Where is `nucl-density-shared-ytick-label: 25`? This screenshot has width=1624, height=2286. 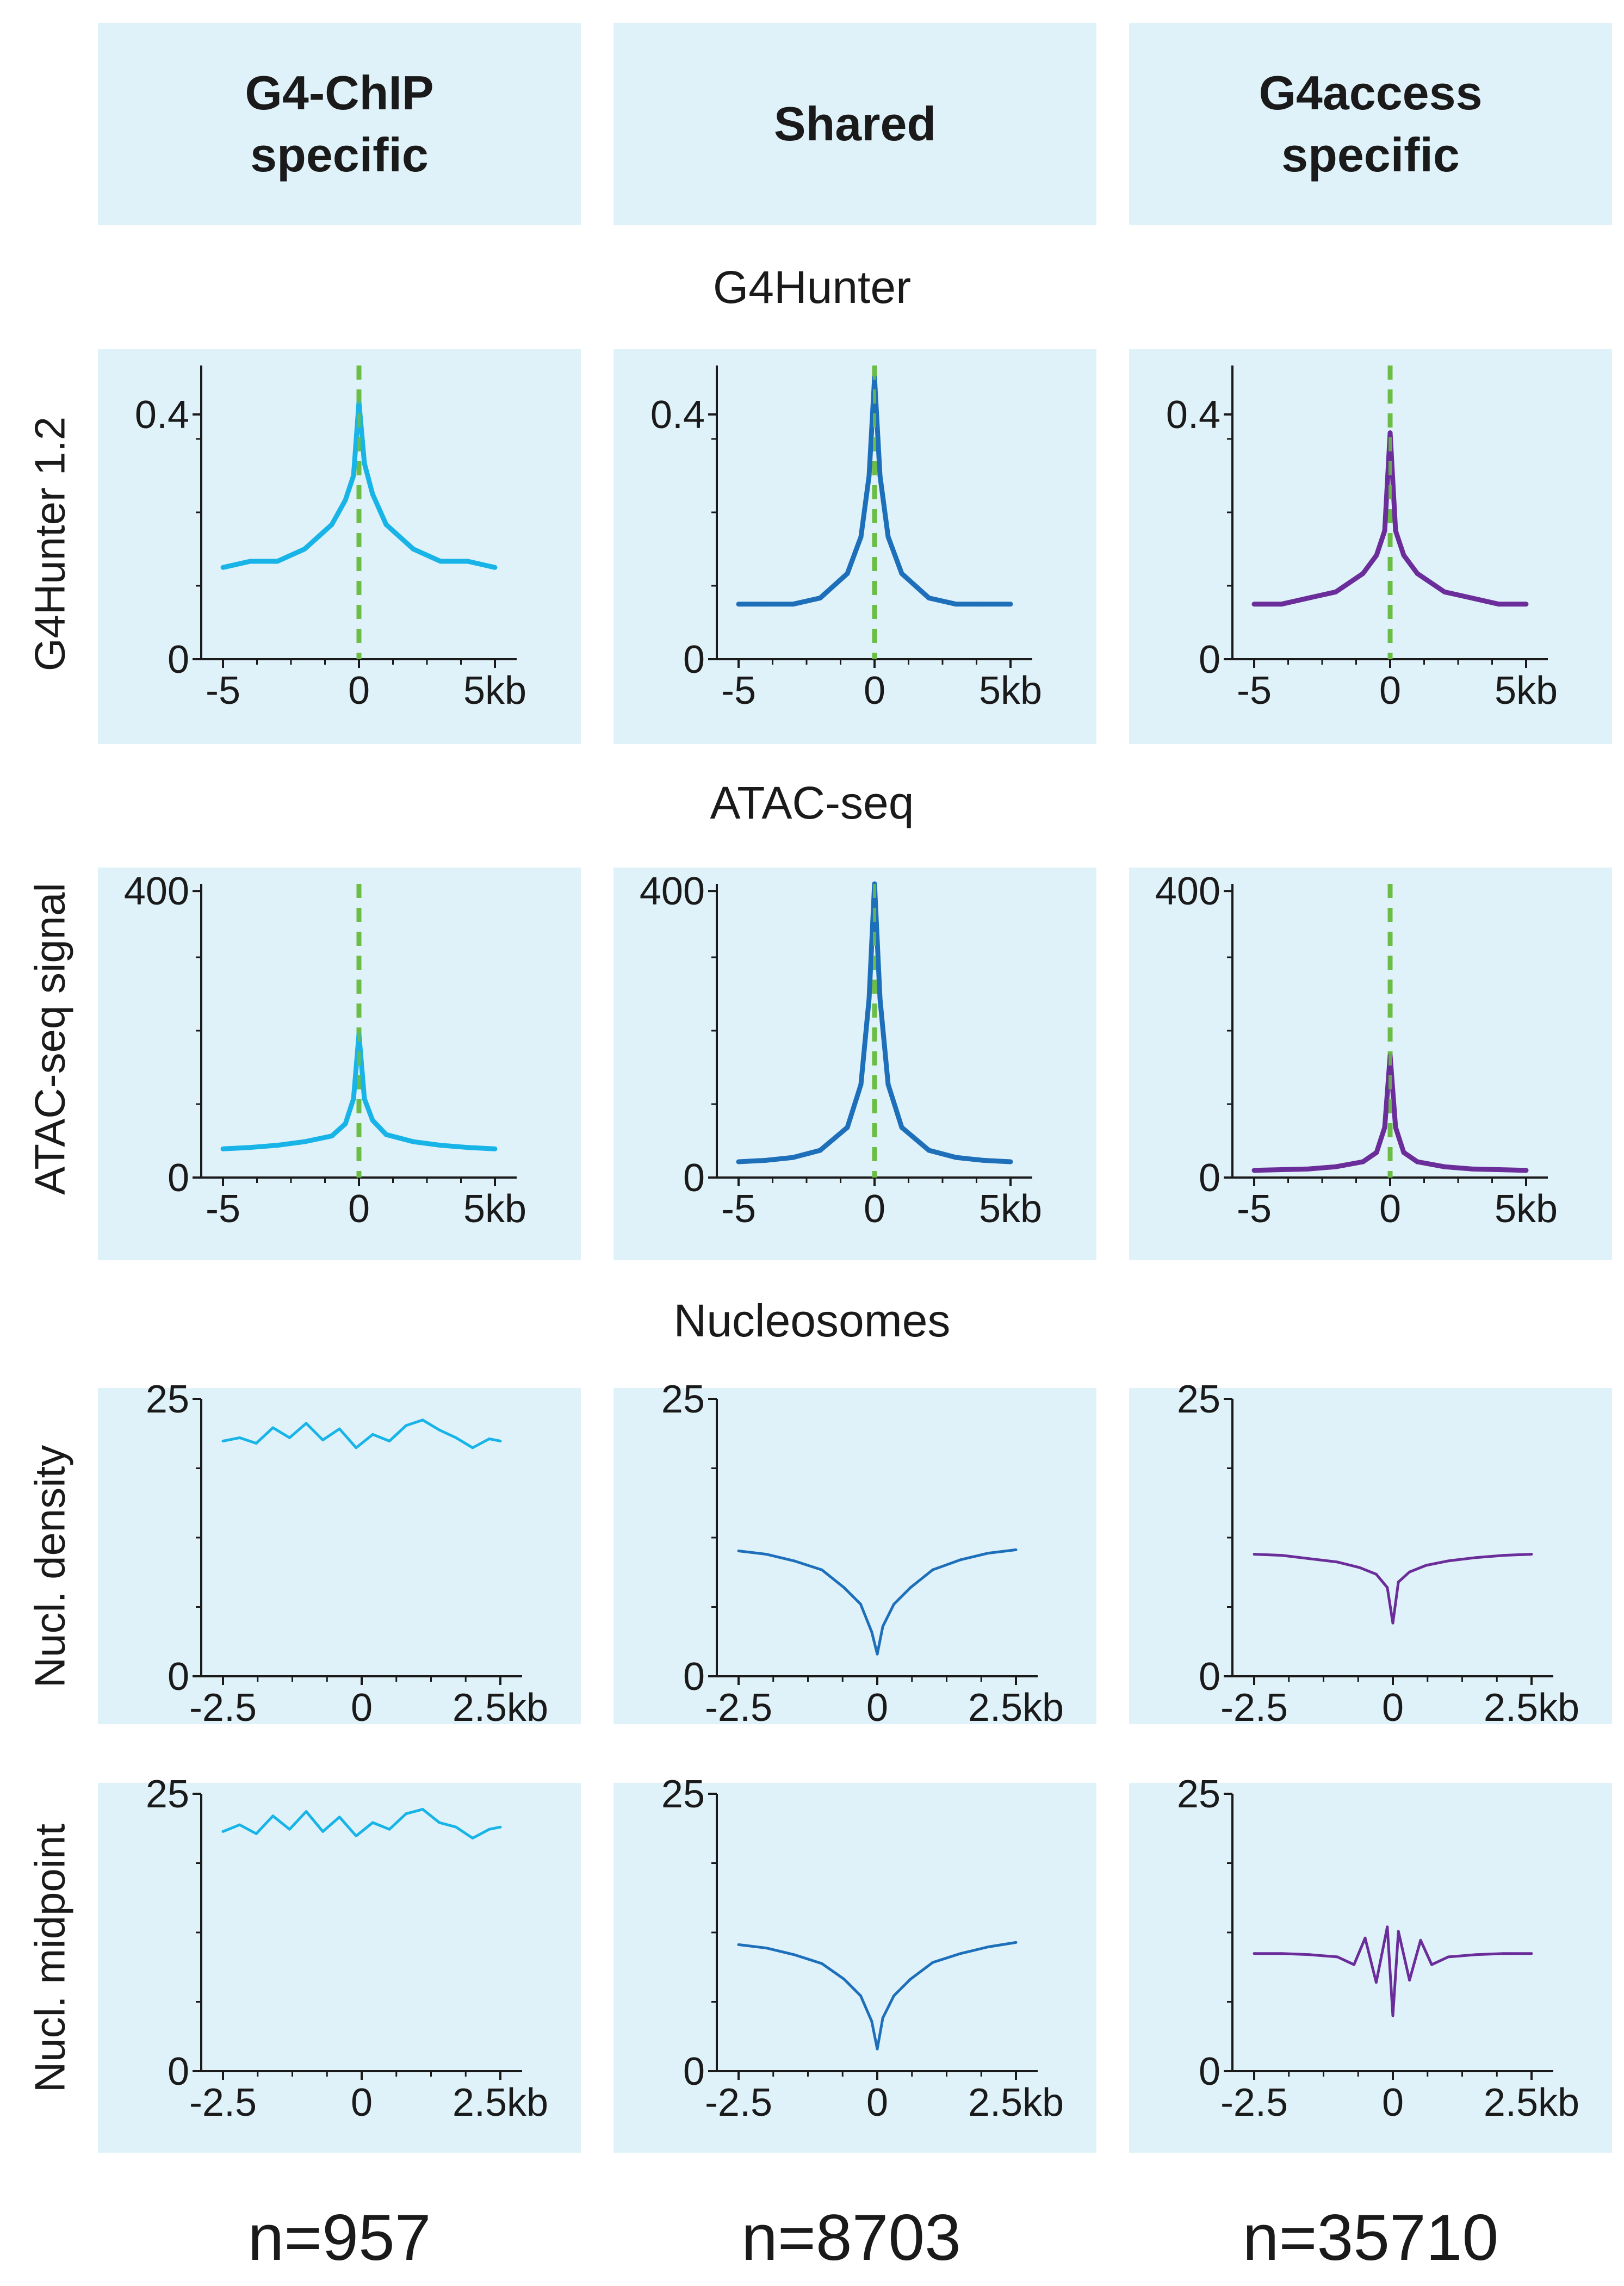 nucl-density-shared-ytick-label: 25 is located at coordinates (683, 1399).